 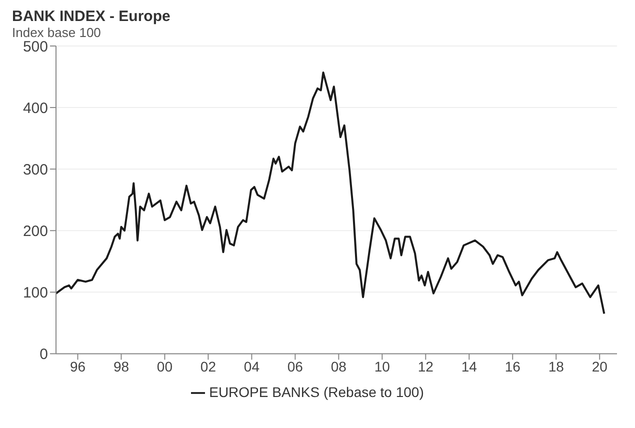 I want to click on x-tick-label: 98, so click(x=121, y=366).